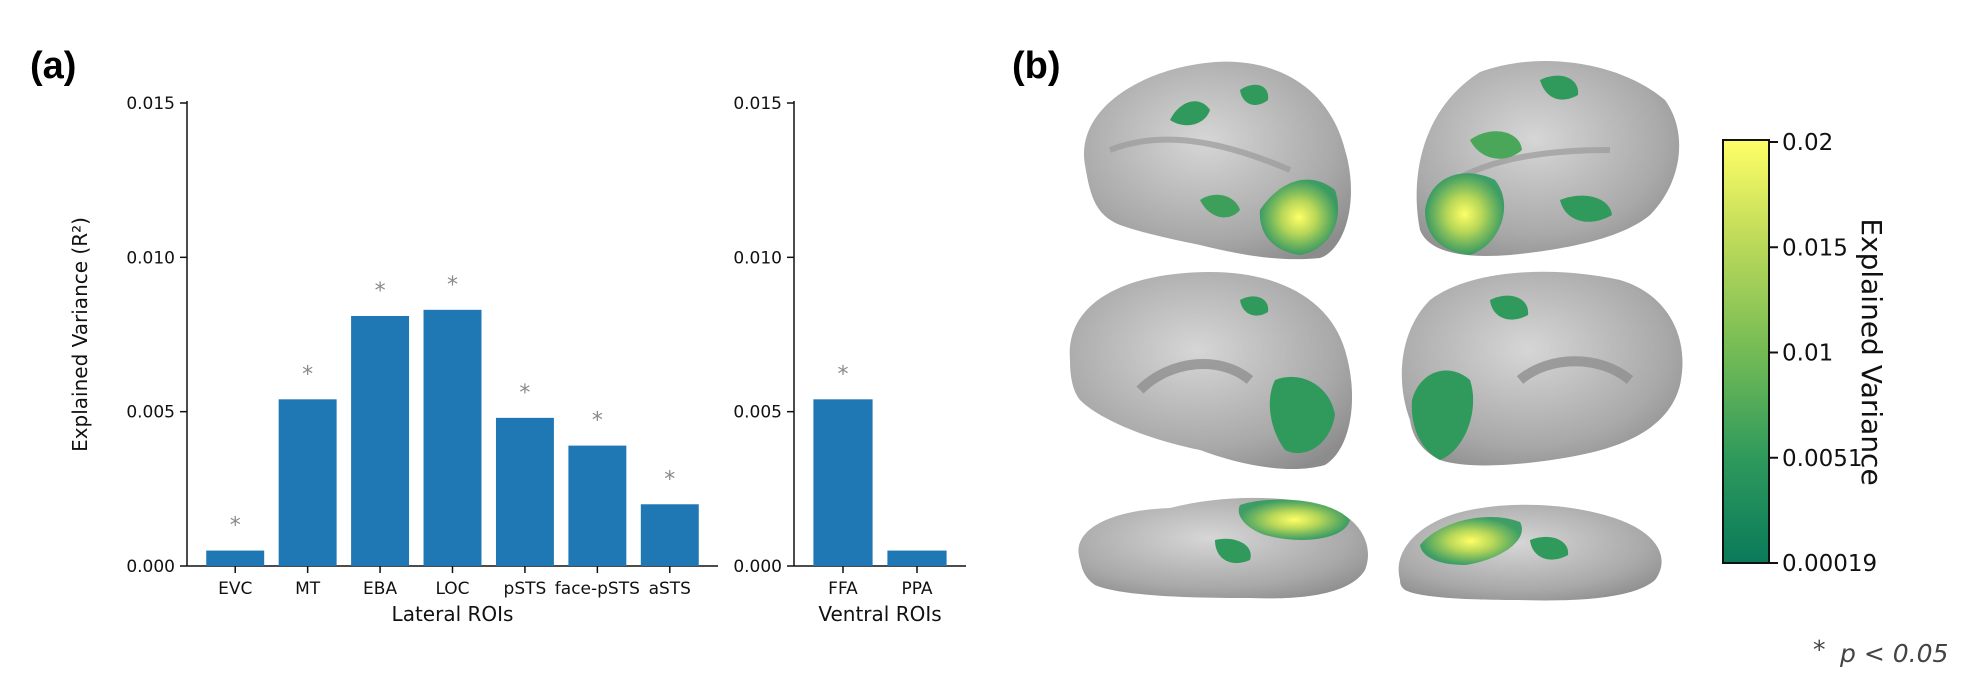 This screenshot has width=1976, height=694. I want to click on ventral-roi-bar-chart: 0.000 0.005 0.010 0.015 FFA * PPA Ventral ROIs, so click(849, 360).